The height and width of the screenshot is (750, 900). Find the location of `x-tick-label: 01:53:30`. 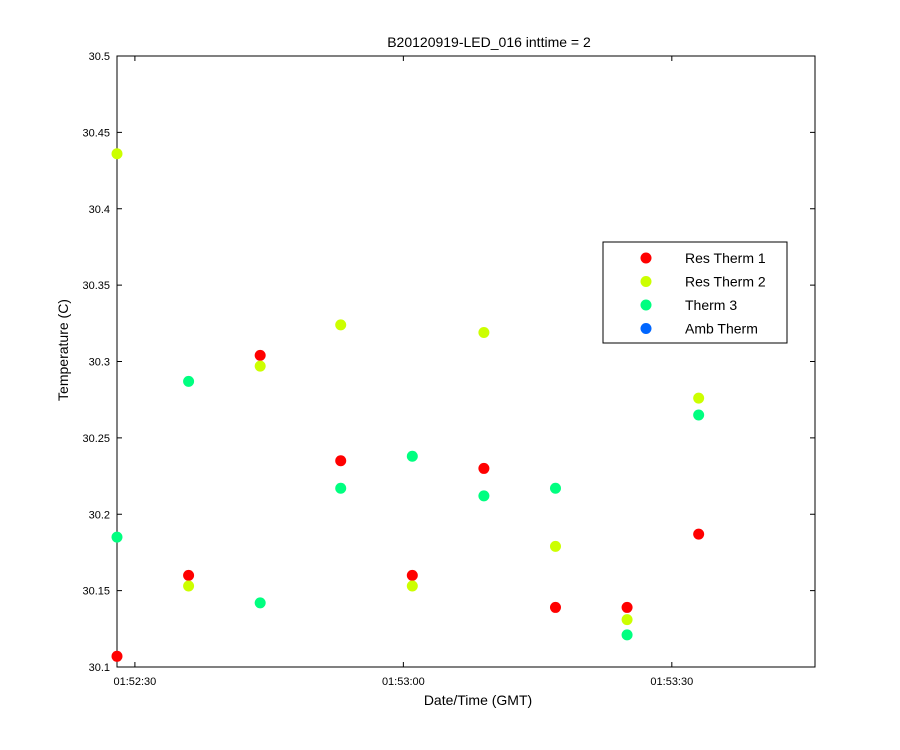

x-tick-label: 01:53:30 is located at coordinates (671, 682).